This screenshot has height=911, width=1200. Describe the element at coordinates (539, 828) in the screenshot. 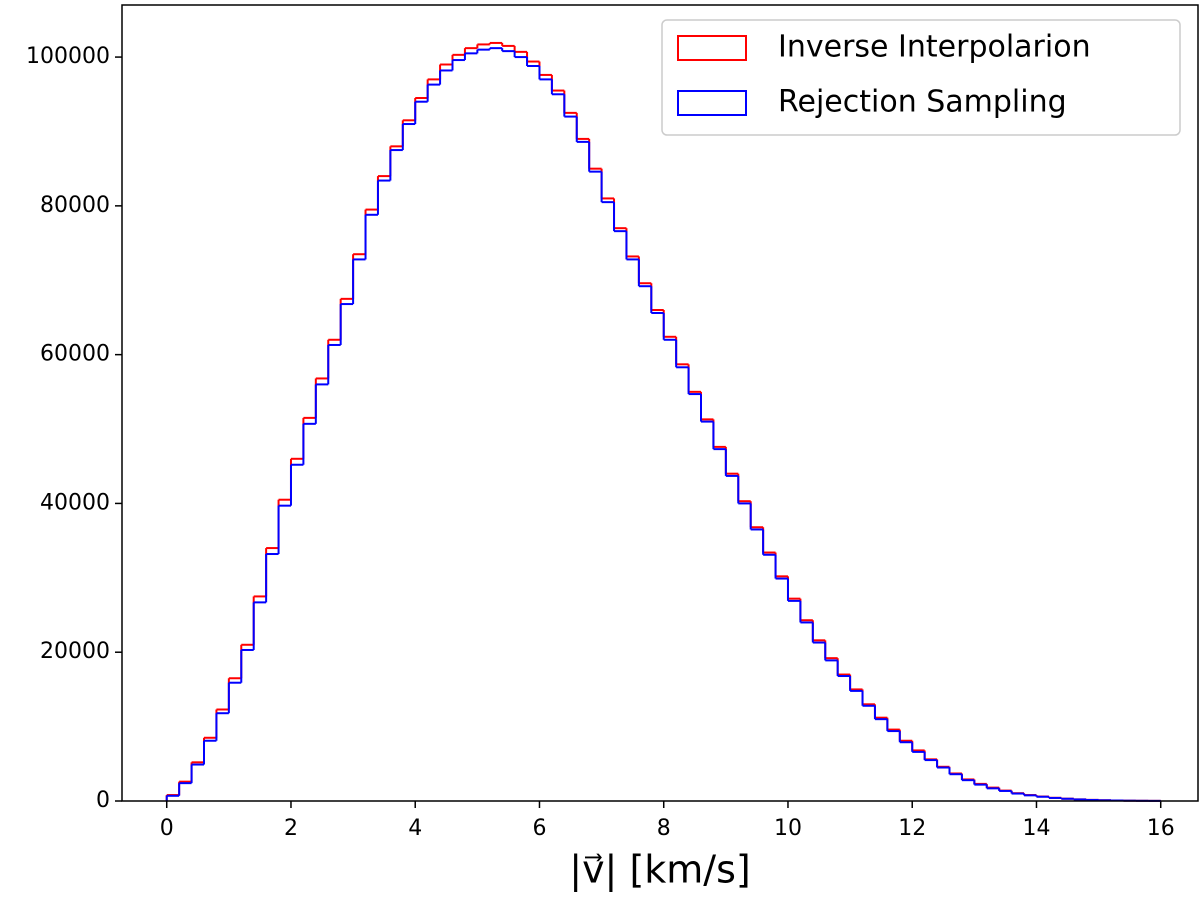

I see `x-tick-label: 6` at that location.